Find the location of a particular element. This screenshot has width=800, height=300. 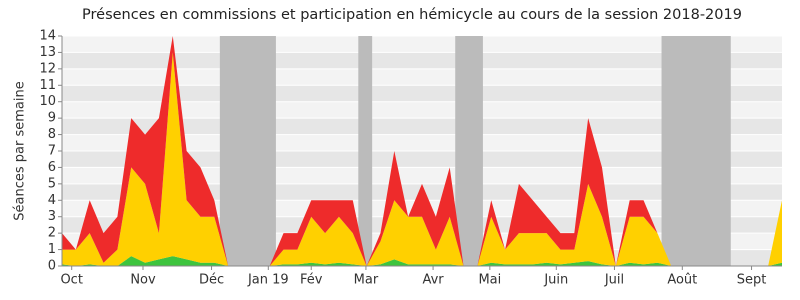

y-tick-label: 7 is located at coordinates (52, 151).